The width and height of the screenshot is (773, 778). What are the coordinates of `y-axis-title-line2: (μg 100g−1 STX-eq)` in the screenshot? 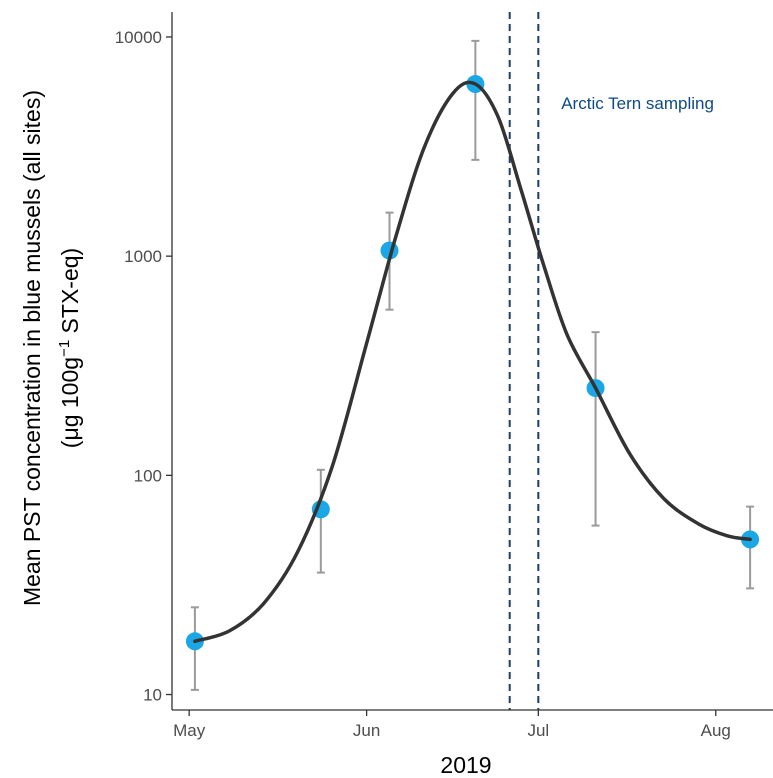 It's located at (69, 348).